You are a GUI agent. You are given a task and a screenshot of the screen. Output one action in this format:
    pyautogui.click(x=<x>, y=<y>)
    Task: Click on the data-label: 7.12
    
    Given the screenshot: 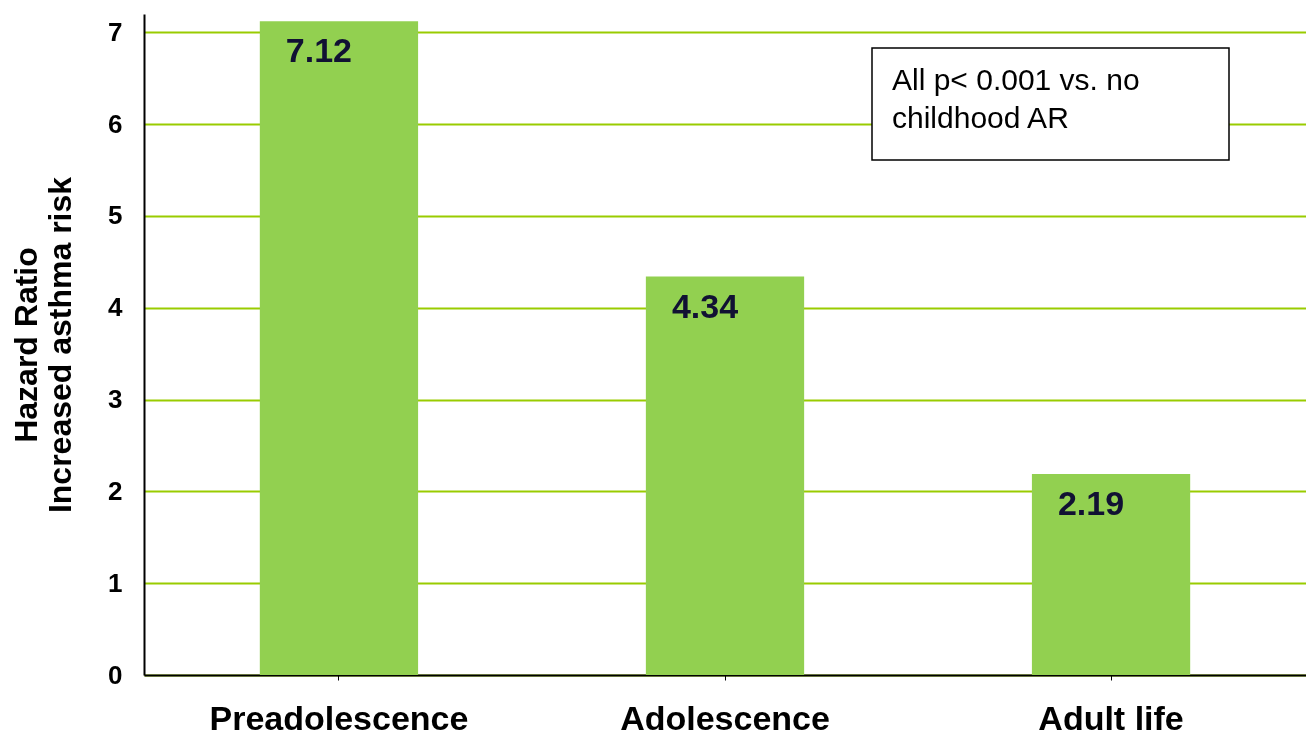 What is the action you would take?
    pyautogui.click(x=319, y=50)
    